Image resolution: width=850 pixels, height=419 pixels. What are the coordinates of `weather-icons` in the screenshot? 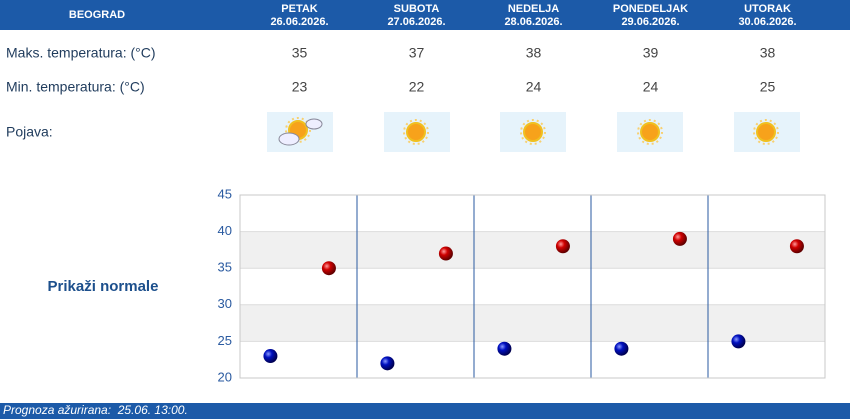 It's located at (533, 132).